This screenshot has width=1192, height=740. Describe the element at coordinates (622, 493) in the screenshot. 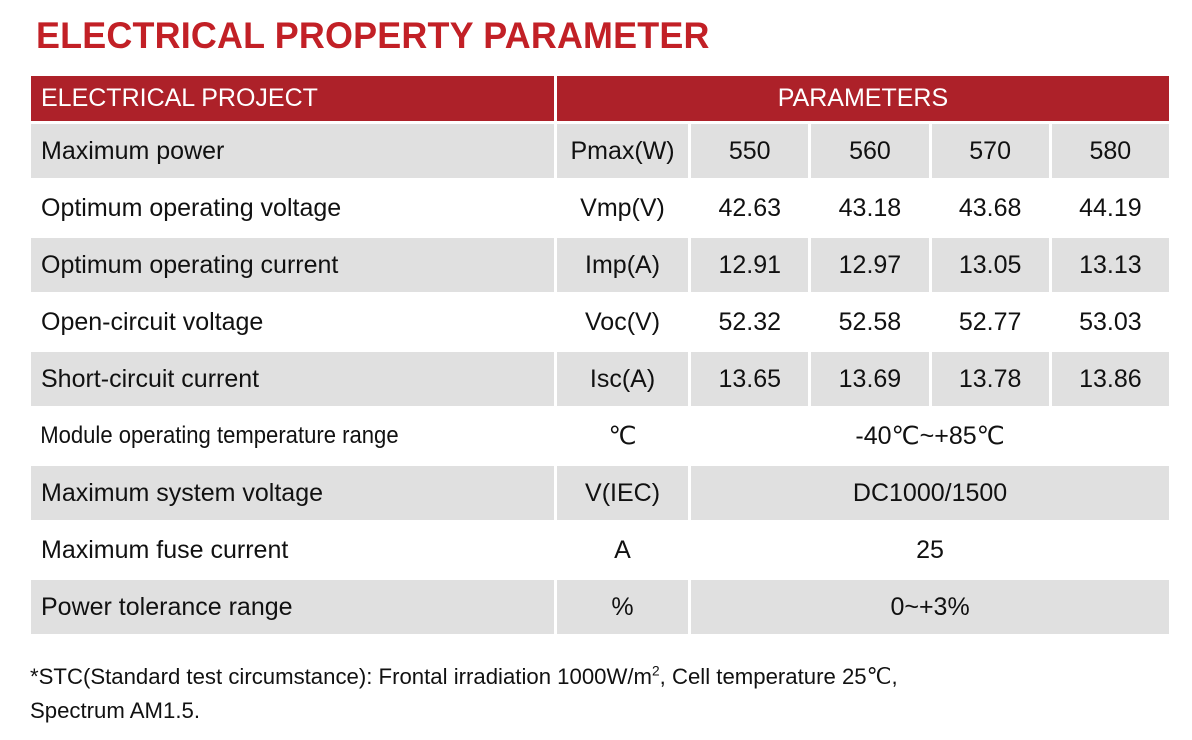

I see `row-symbol: V(IEC)` at that location.